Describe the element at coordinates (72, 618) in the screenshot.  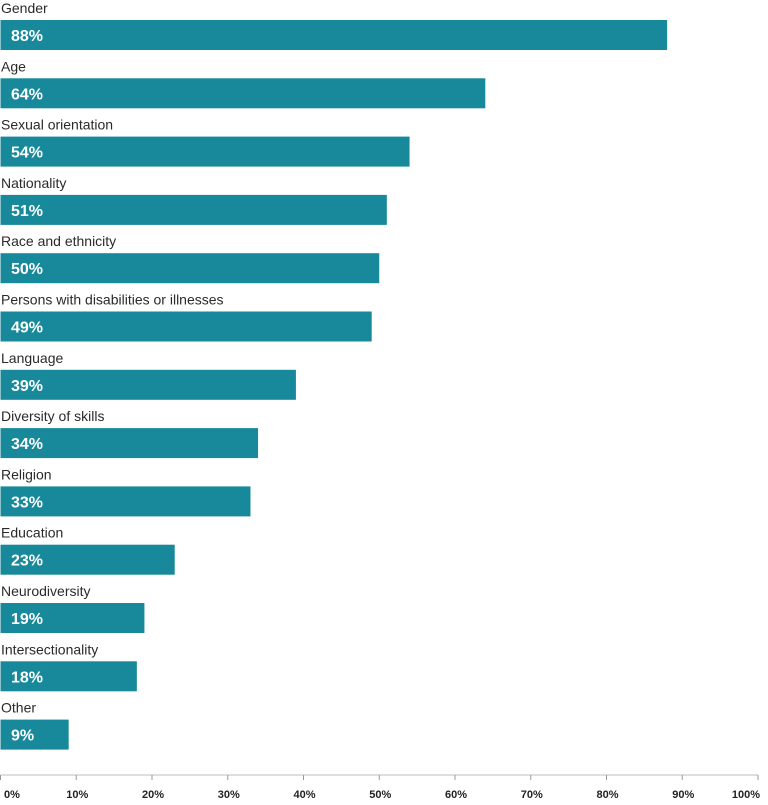
I see `bar-neurodiversity` at that location.